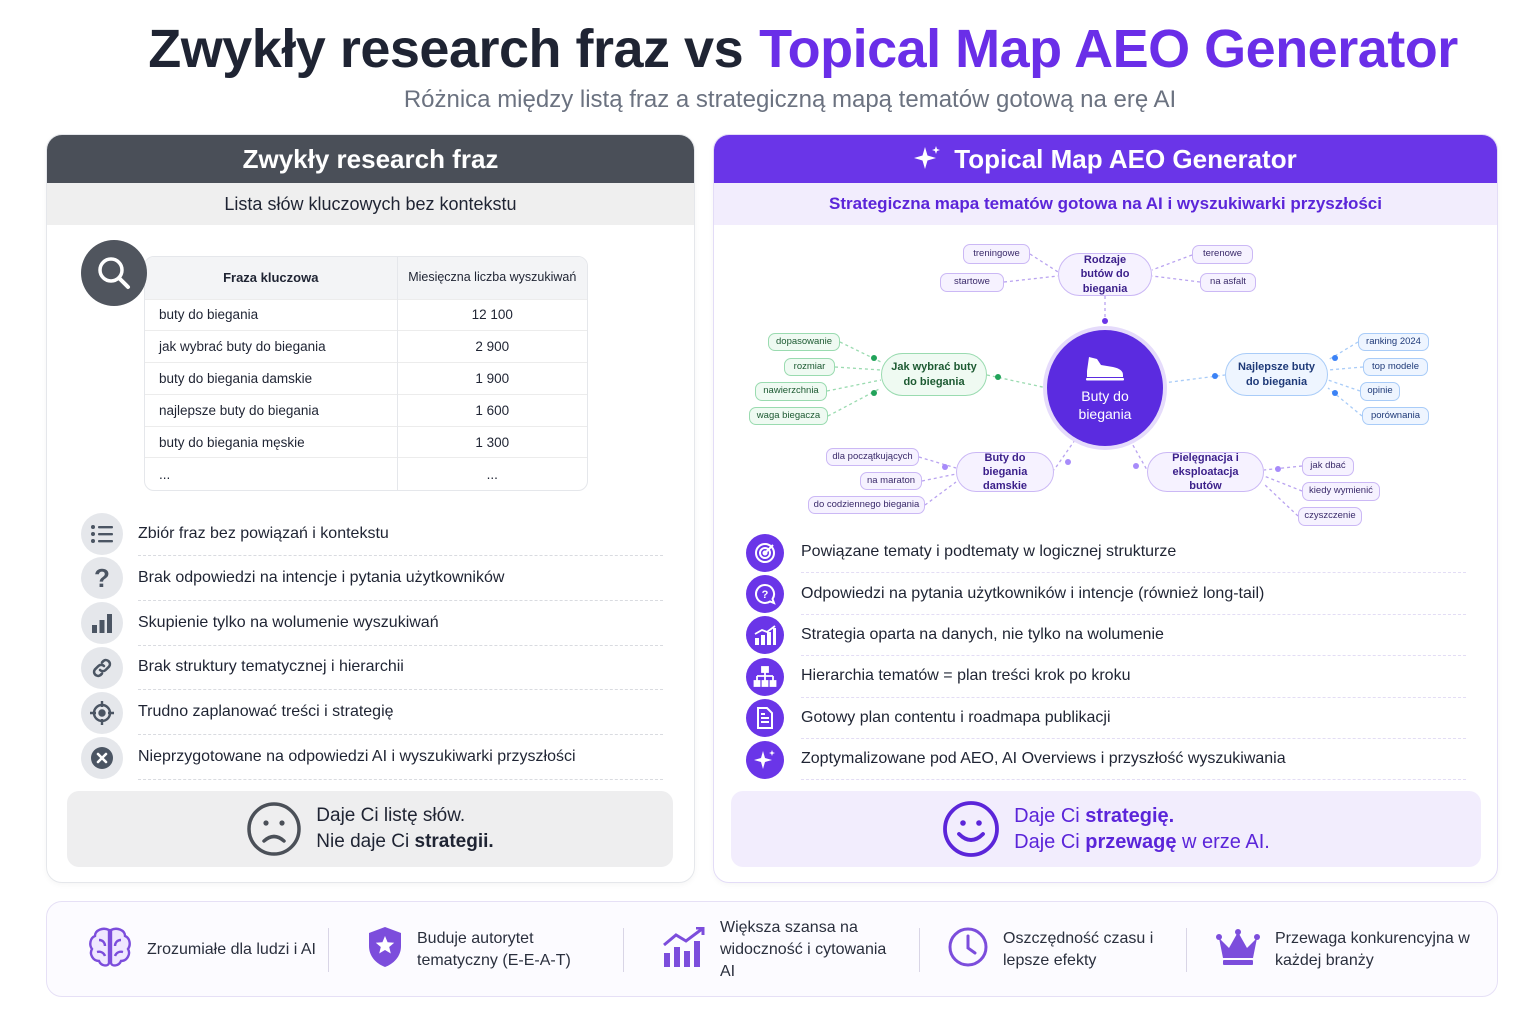  Describe the element at coordinates (114, 273) in the screenshot. I see `search-icon` at that location.